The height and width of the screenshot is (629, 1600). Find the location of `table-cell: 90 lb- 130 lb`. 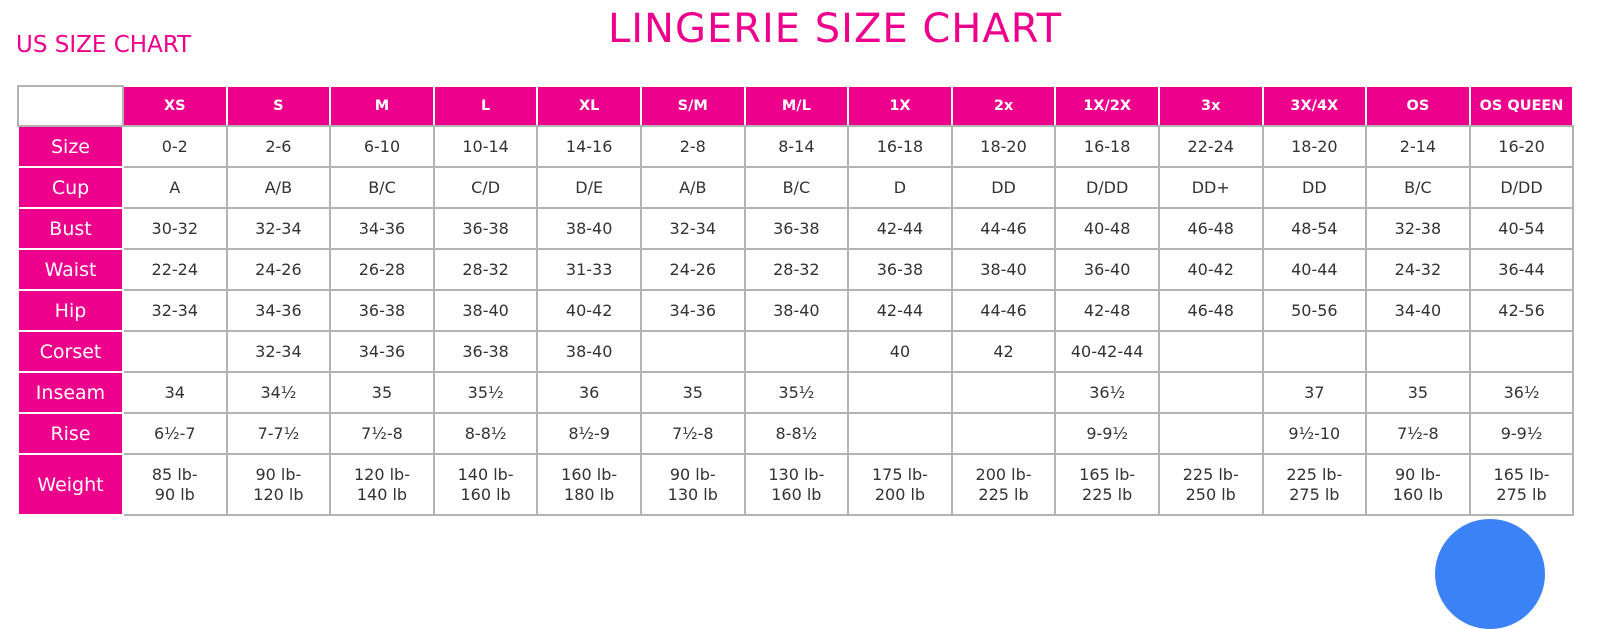

table-cell: 90 lb- 130 lb is located at coordinates (692, 484).